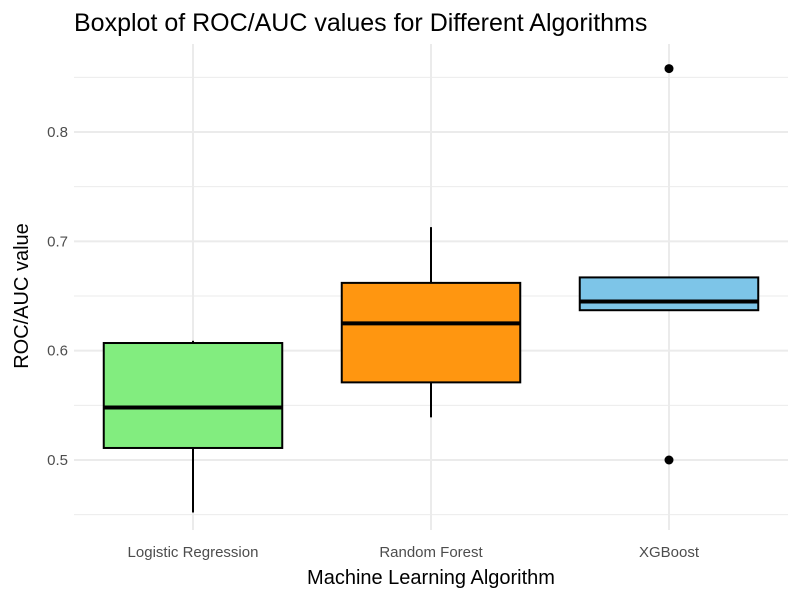  What do you see at coordinates (57, 241) in the screenshot?
I see `y-tick-label: 0.7` at bounding box center [57, 241].